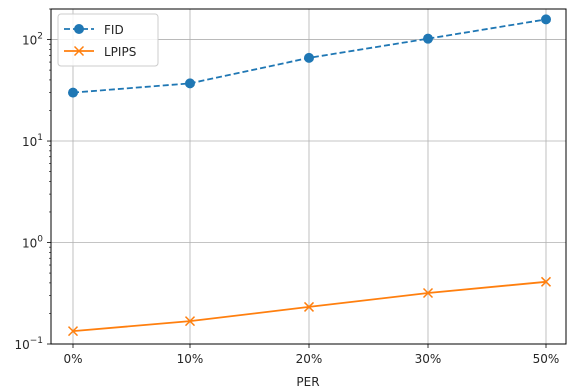 The height and width of the screenshot is (389, 569). What do you see at coordinates (120, 52) in the screenshot?
I see `legend-label: LPIPS` at bounding box center [120, 52].